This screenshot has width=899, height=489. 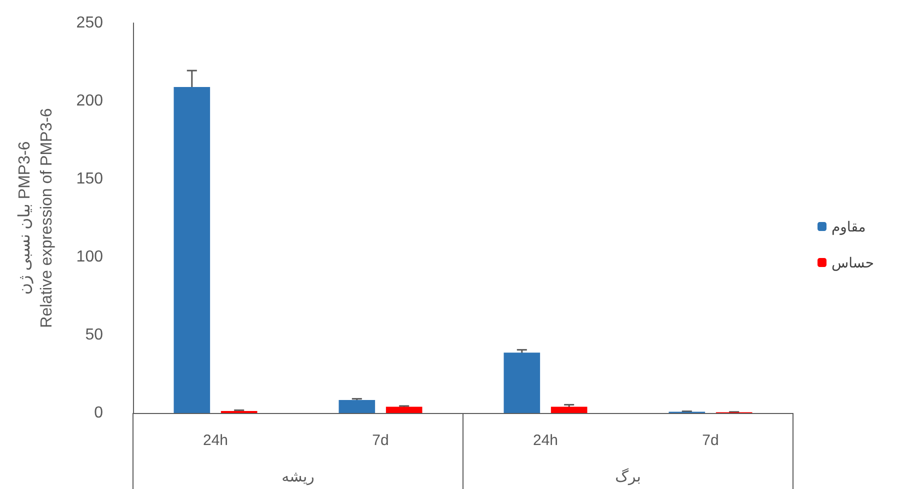 I want to click on text: برگ, so click(x=628, y=477).